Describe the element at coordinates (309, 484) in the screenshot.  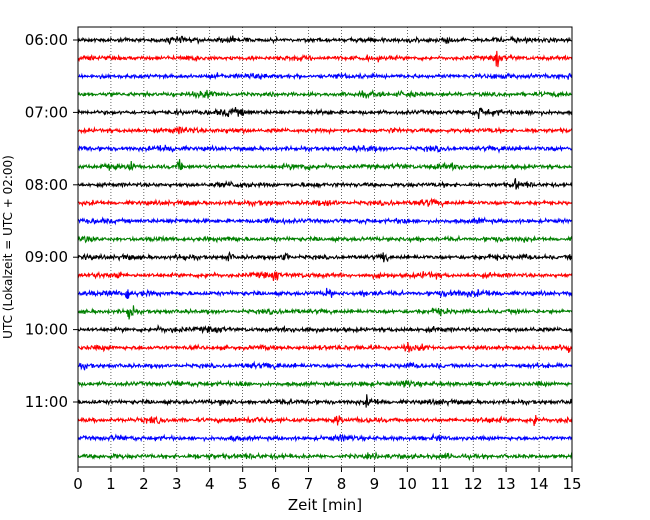
I see `x-tick-label: 7` at that location.